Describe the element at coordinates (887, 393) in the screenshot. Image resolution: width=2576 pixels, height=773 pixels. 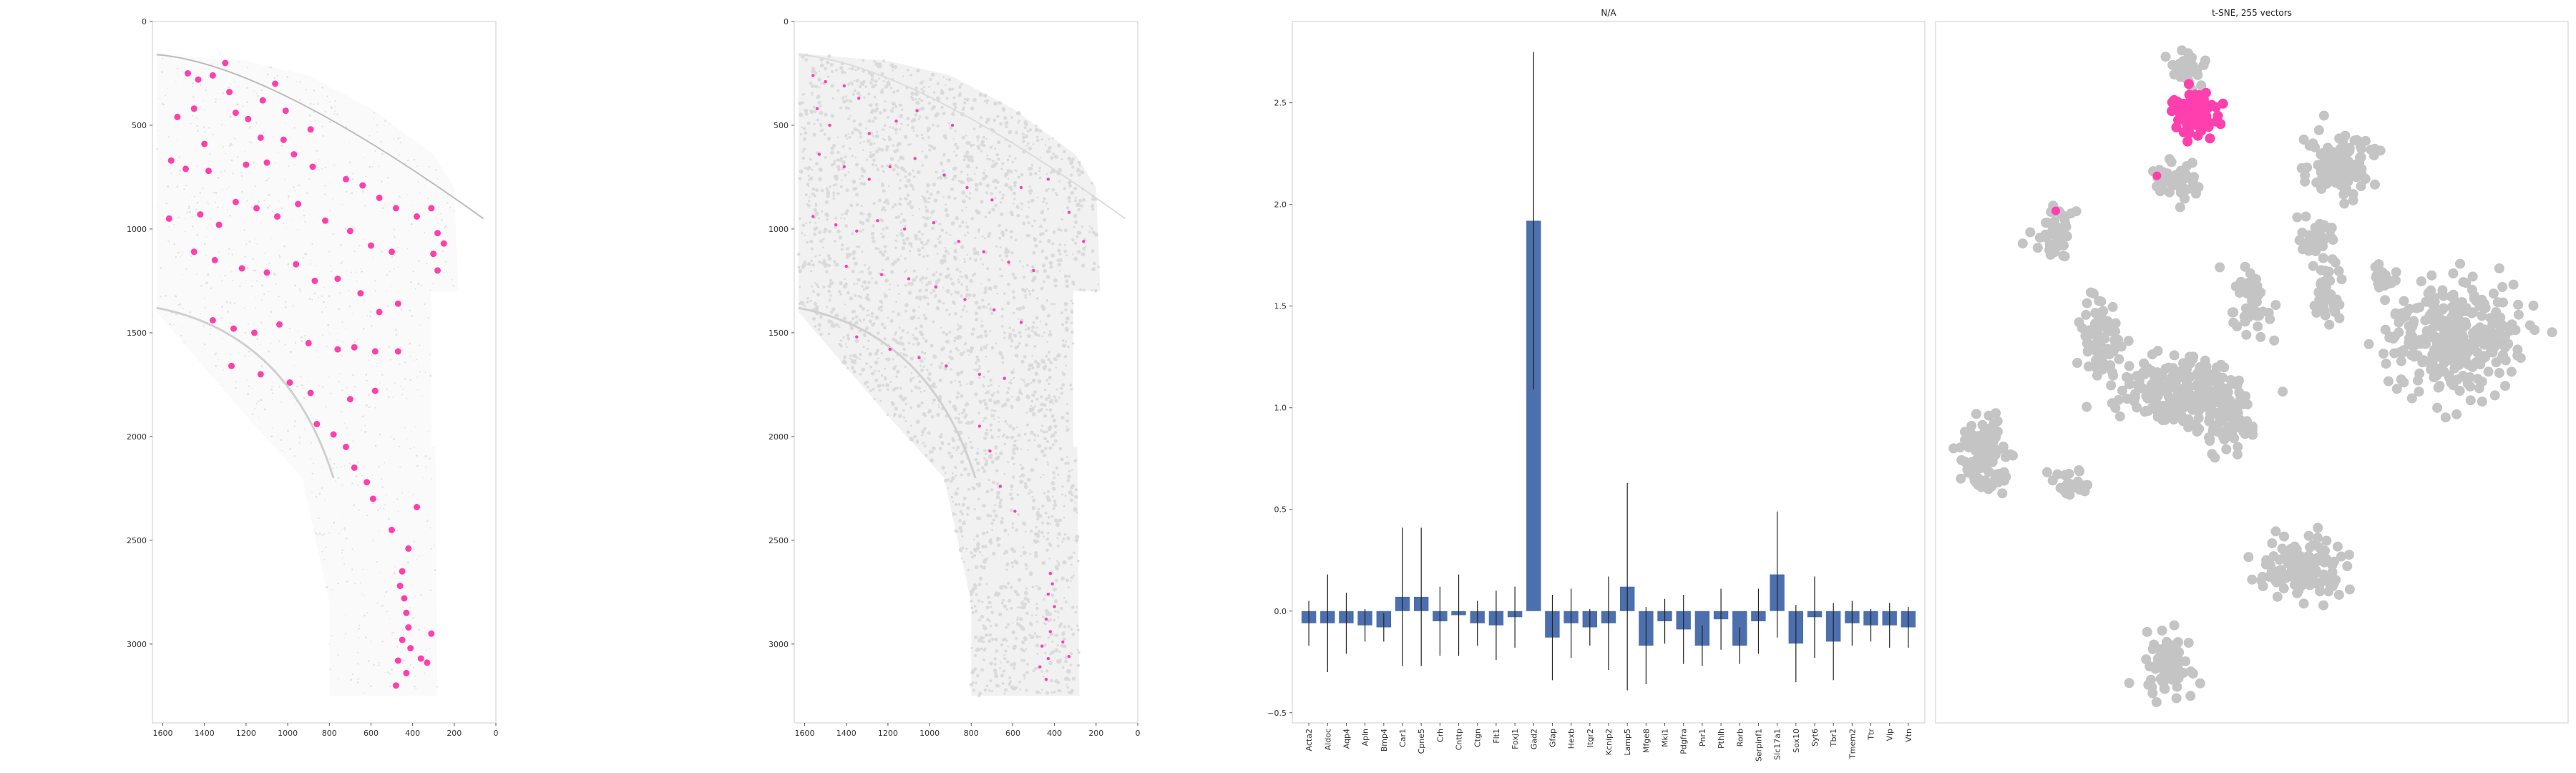
I see `fiber-tract` at that location.